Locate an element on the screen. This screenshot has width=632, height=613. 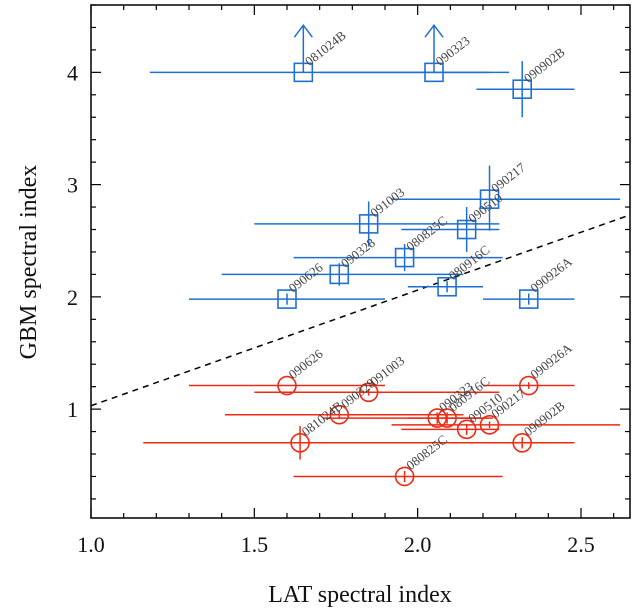
x-axis-title: LAT spectral index is located at coordinates (360, 595).